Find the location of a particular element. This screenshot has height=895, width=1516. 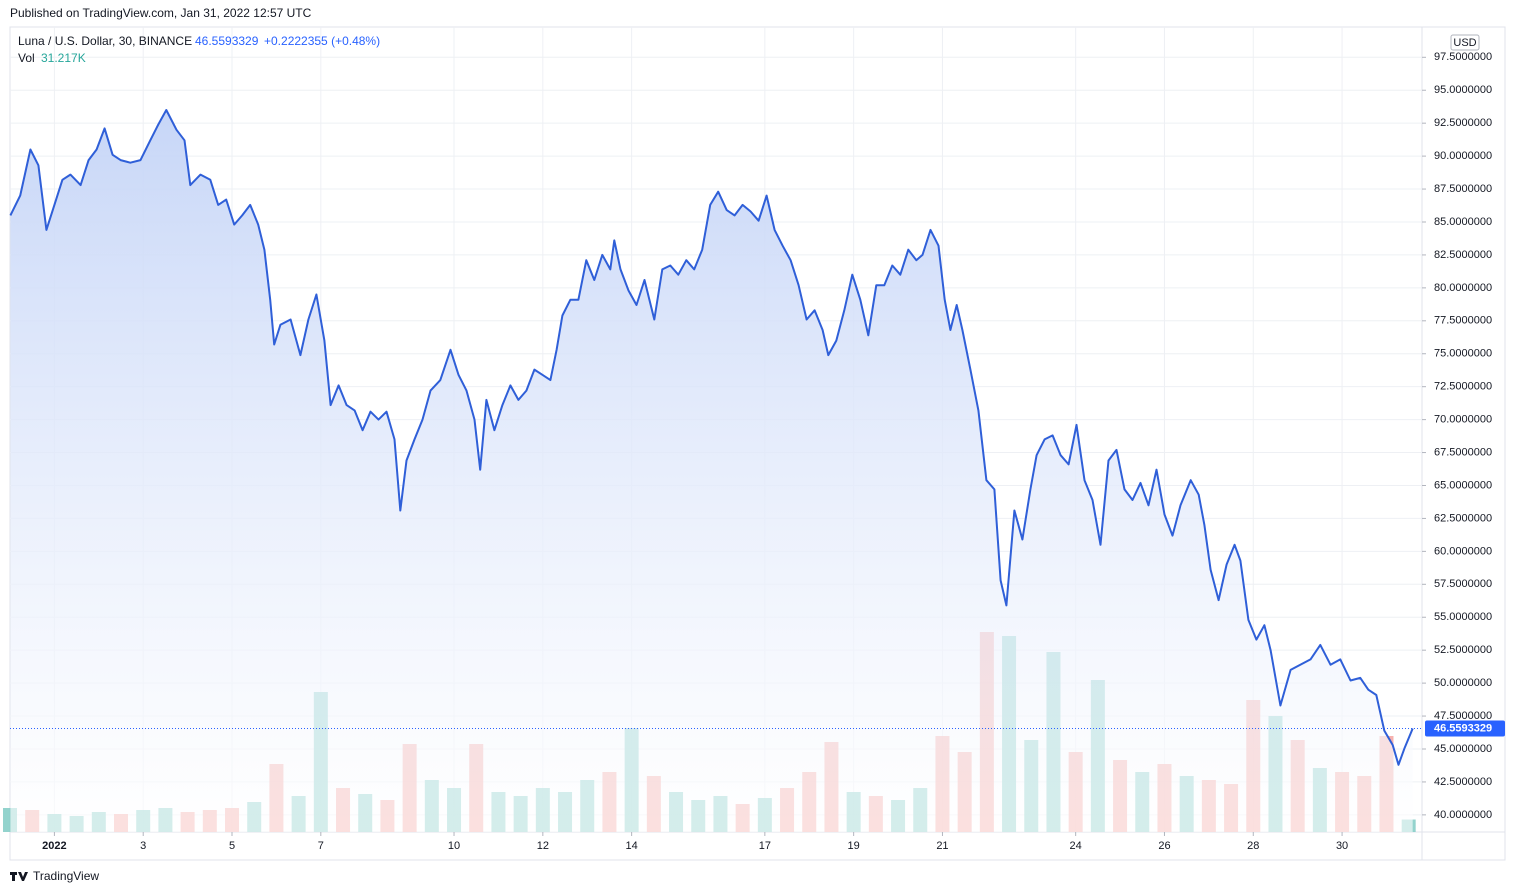

footer-brand: TradingView is located at coordinates (66, 876).